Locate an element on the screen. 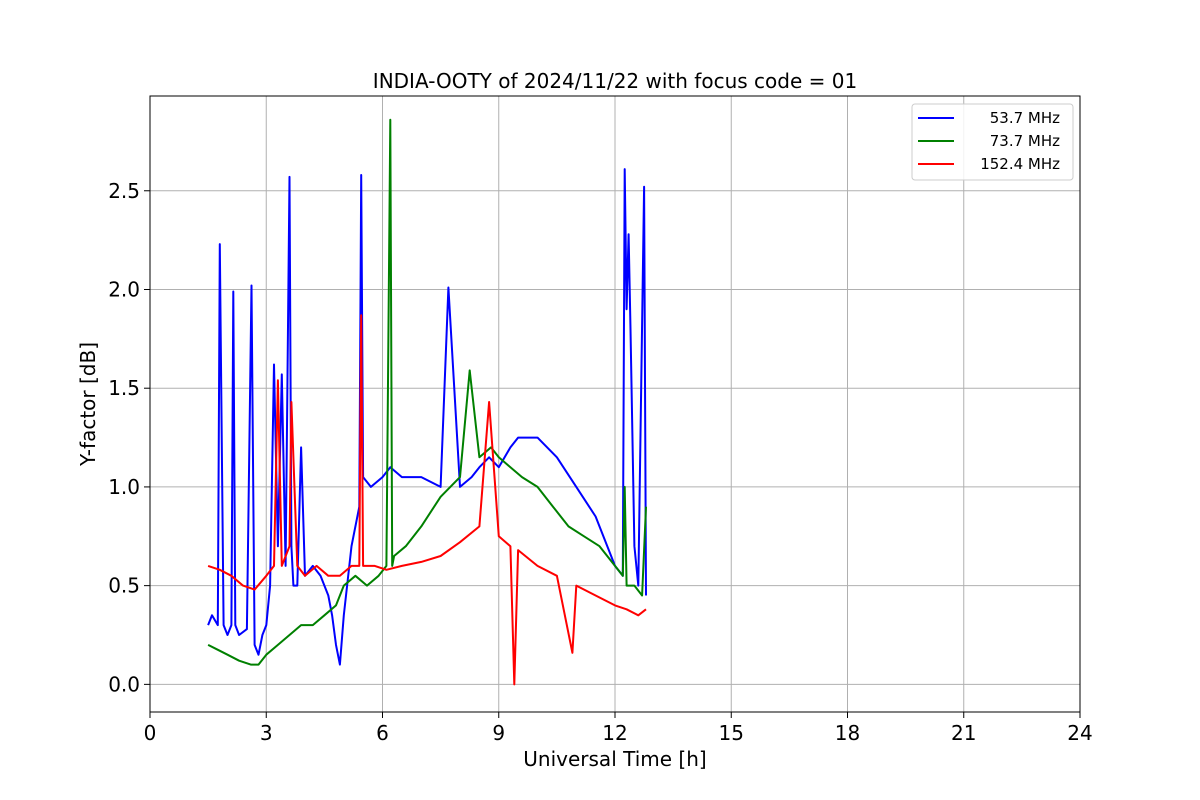 This screenshot has height=800, width=1200. y-tick-label: 1.0 is located at coordinates (124, 487).